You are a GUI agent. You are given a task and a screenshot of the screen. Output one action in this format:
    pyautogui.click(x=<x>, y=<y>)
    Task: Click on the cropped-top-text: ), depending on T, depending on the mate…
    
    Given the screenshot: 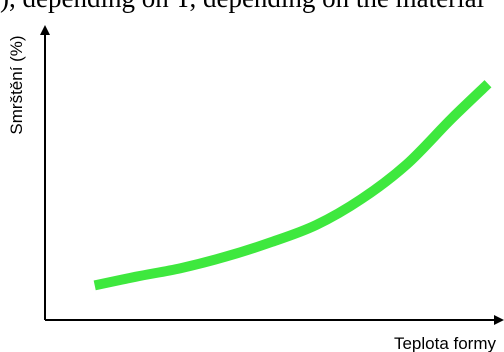 What is the action you would take?
    pyautogui.click(x=252, y=7)
    